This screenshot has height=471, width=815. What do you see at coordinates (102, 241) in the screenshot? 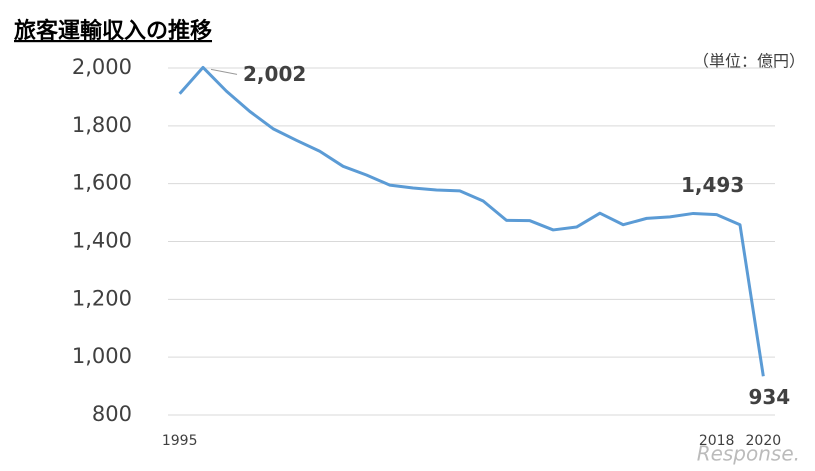
I see `y-tick-label: 1,400` at bounding box center [102, 241].